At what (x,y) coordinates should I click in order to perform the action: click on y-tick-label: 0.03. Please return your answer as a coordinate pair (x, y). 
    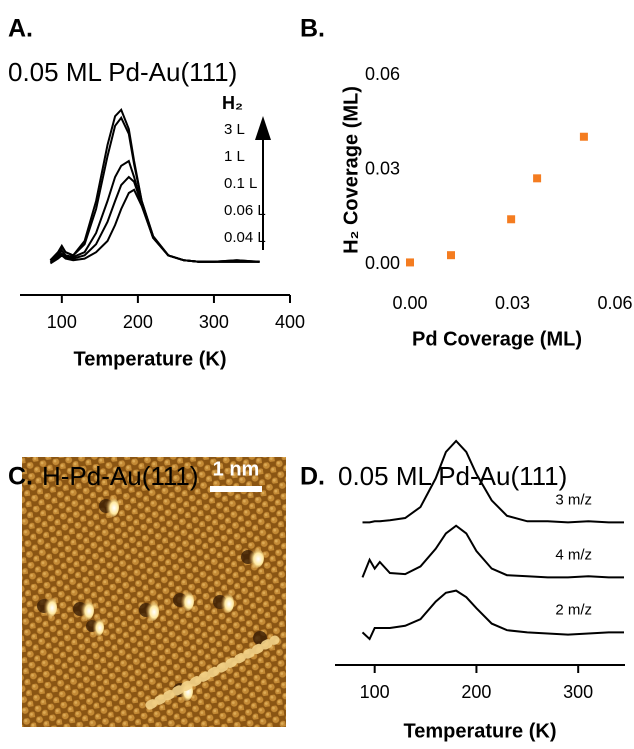
    Looking at the image, I should click on (382, 168).